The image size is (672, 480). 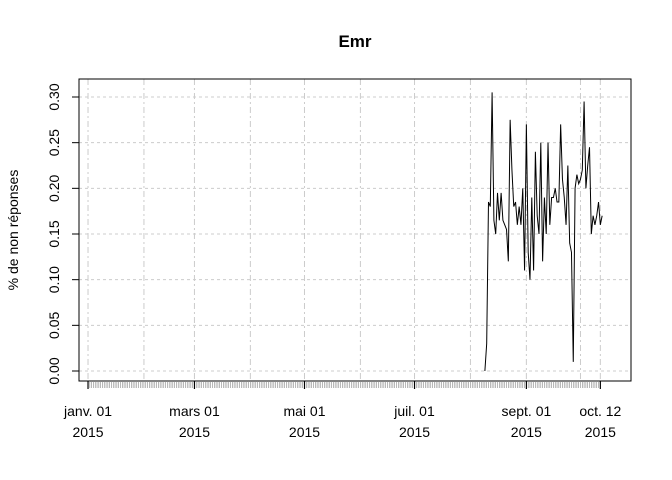 What do you see at coordinates (54, 142) in the screenshot?
I see `y-tick-label: 0.25` at bounding box center [54, 142].